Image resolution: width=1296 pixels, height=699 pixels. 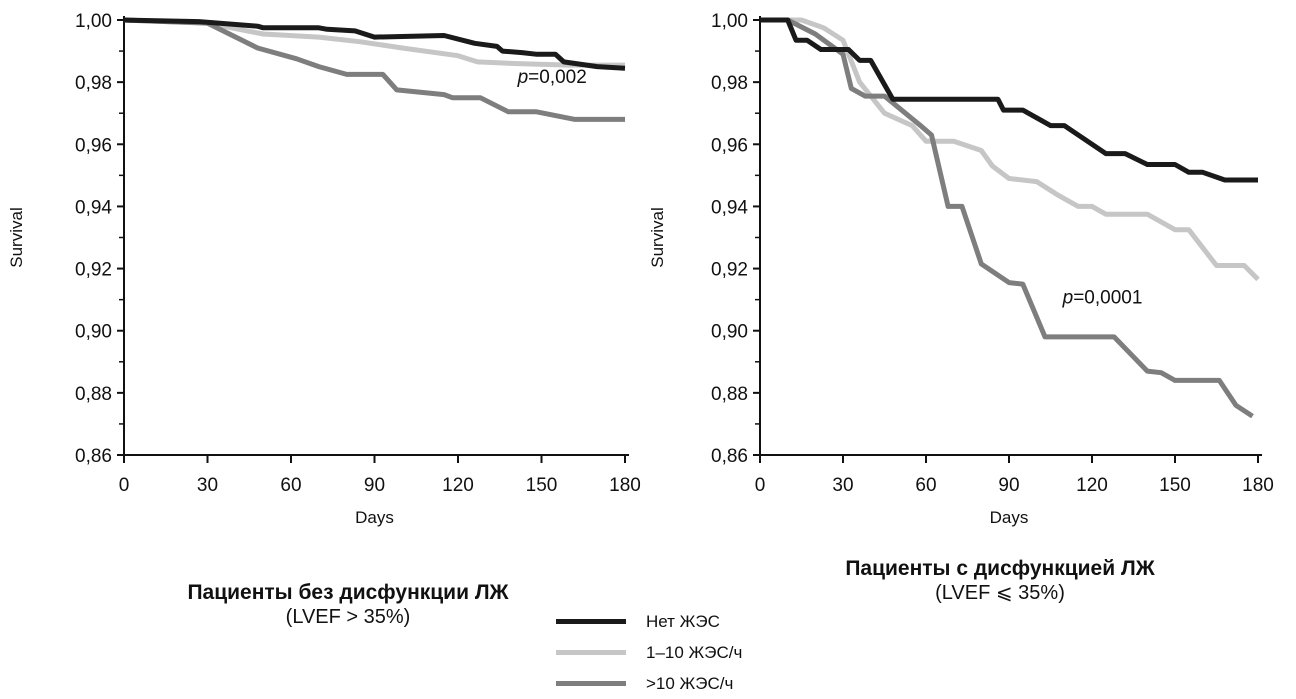 I want to click on legend-swatch-no-pvc, so click(x=591, y=621).